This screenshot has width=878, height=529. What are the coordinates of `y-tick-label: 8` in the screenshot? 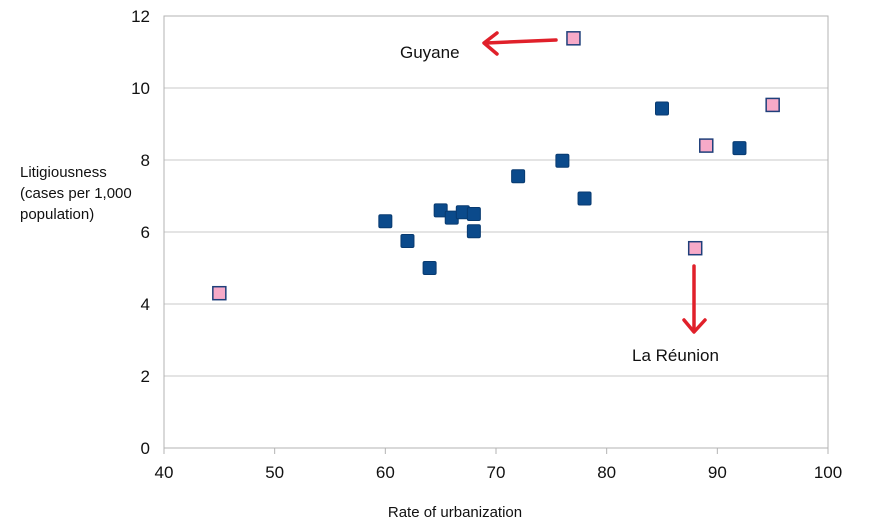 It's located at (145, 160).